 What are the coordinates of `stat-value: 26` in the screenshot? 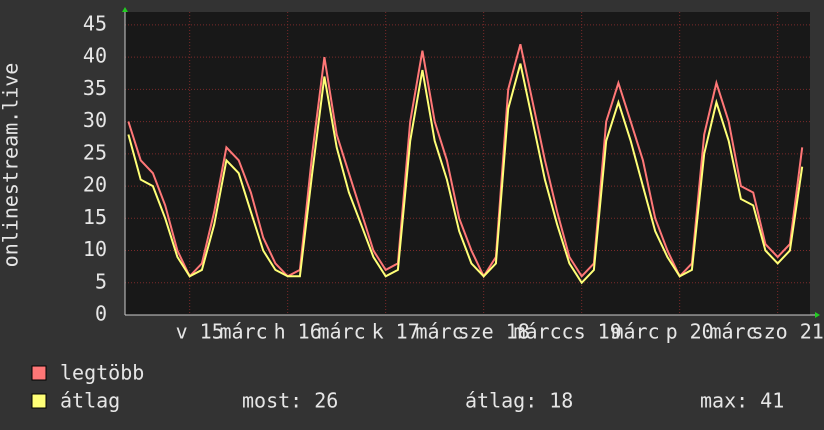 It's located at (326, 401).